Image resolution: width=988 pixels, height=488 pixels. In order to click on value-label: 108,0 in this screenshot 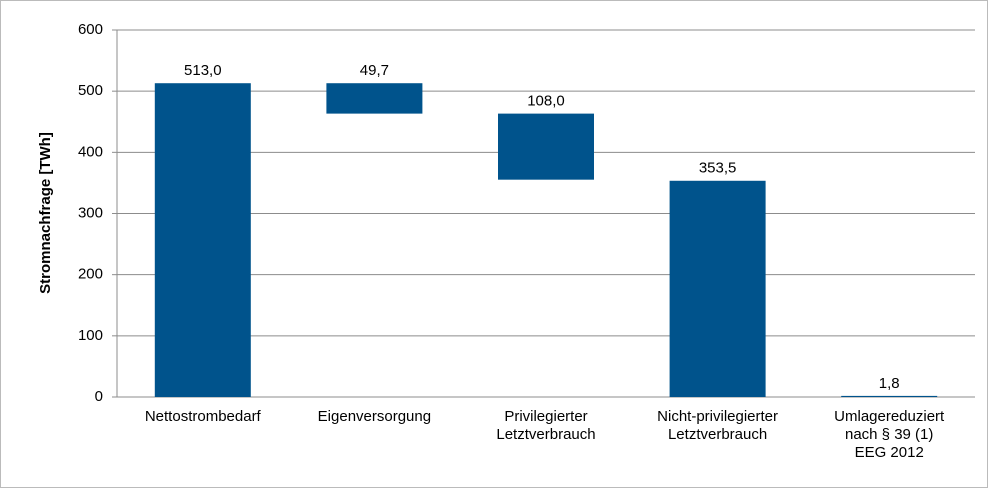, I will do `click(546, 101)`.